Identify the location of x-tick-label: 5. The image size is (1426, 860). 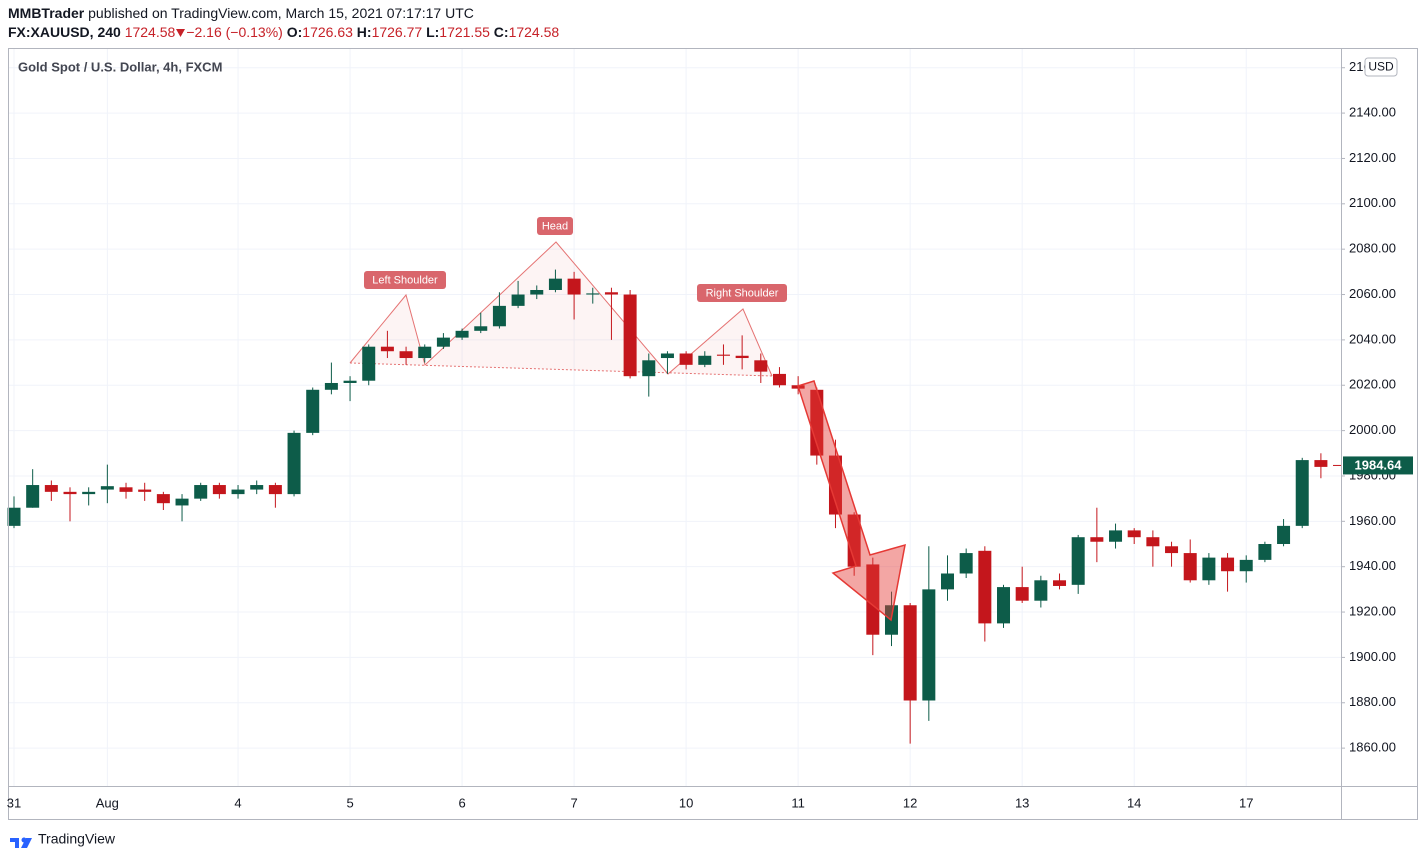
(349, 802).